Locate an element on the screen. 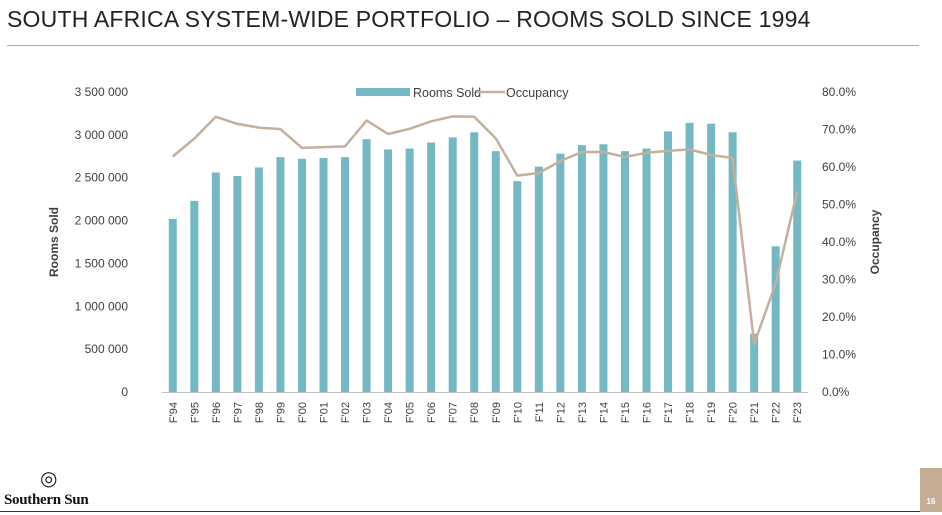 The image size is (942, 515). x-tick-label: F'02 is located at coordinates (346, 412).